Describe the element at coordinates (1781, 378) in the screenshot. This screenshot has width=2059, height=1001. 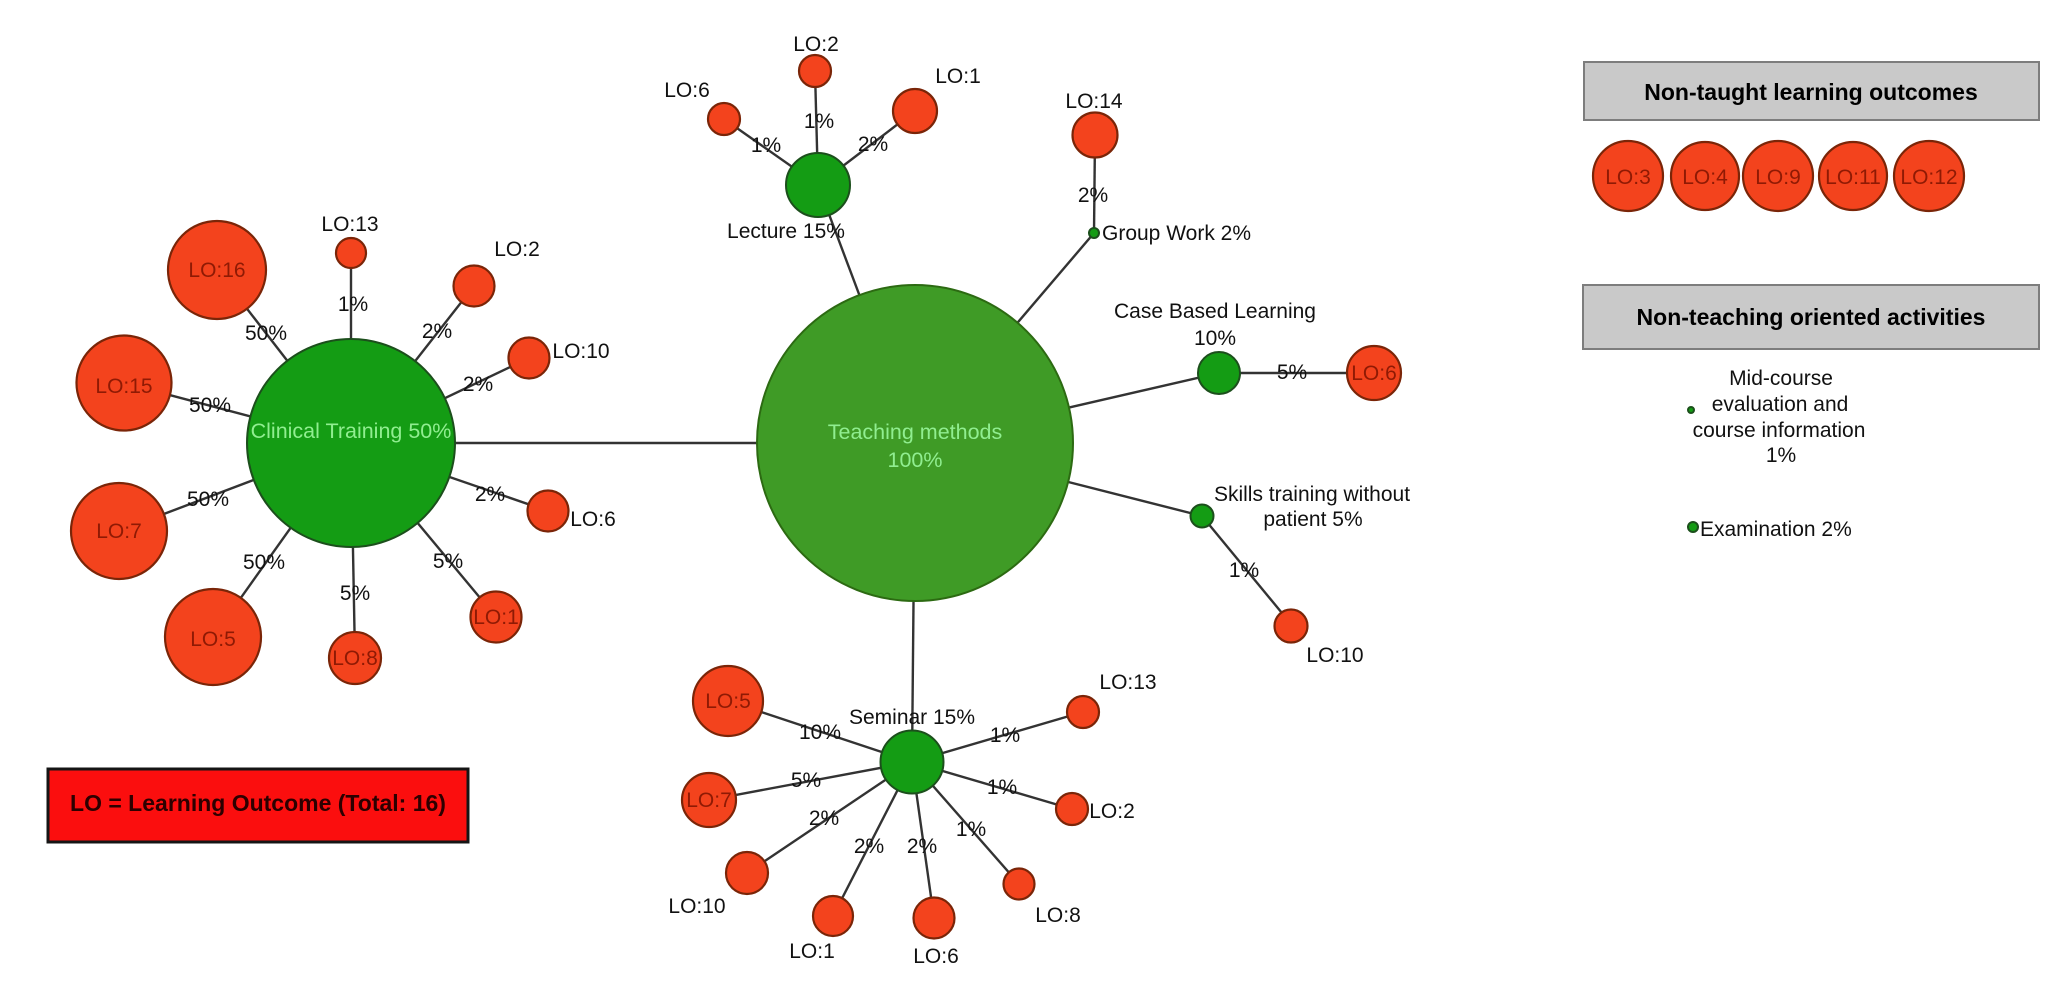
I see `svg-text: Mid-course` at that location.